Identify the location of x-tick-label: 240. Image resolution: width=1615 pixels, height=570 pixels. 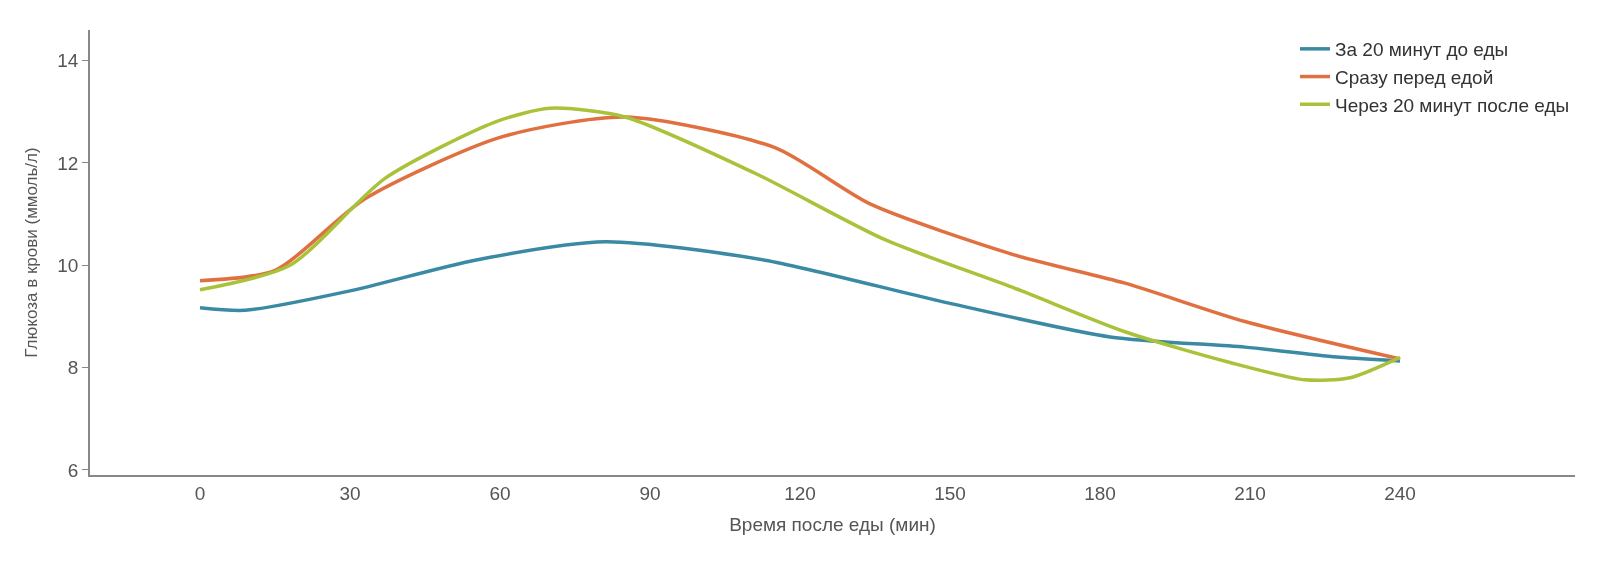
(1400, 493).